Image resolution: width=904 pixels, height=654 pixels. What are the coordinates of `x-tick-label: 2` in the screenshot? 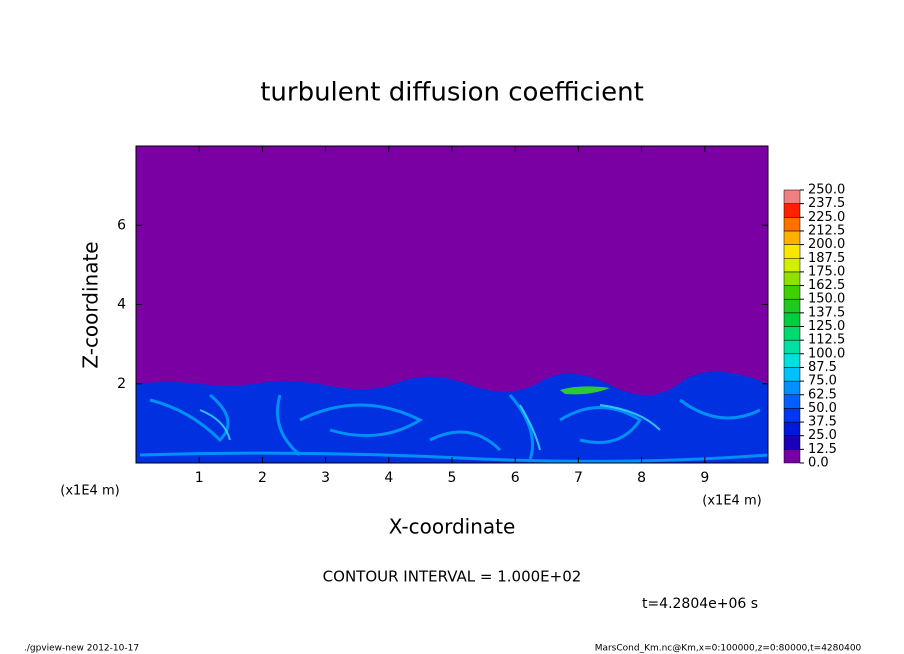 It's located at (262, 478).